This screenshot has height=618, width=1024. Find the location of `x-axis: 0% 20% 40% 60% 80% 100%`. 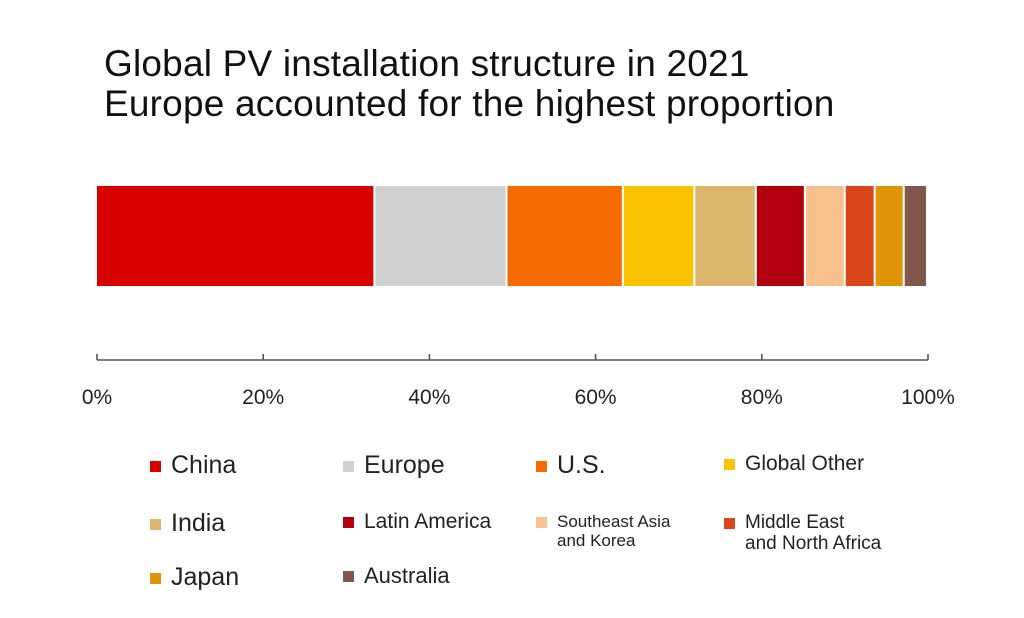

x-axis: 0% 20% 40% 60% 80% 100% is located at coordinates (518, 381).